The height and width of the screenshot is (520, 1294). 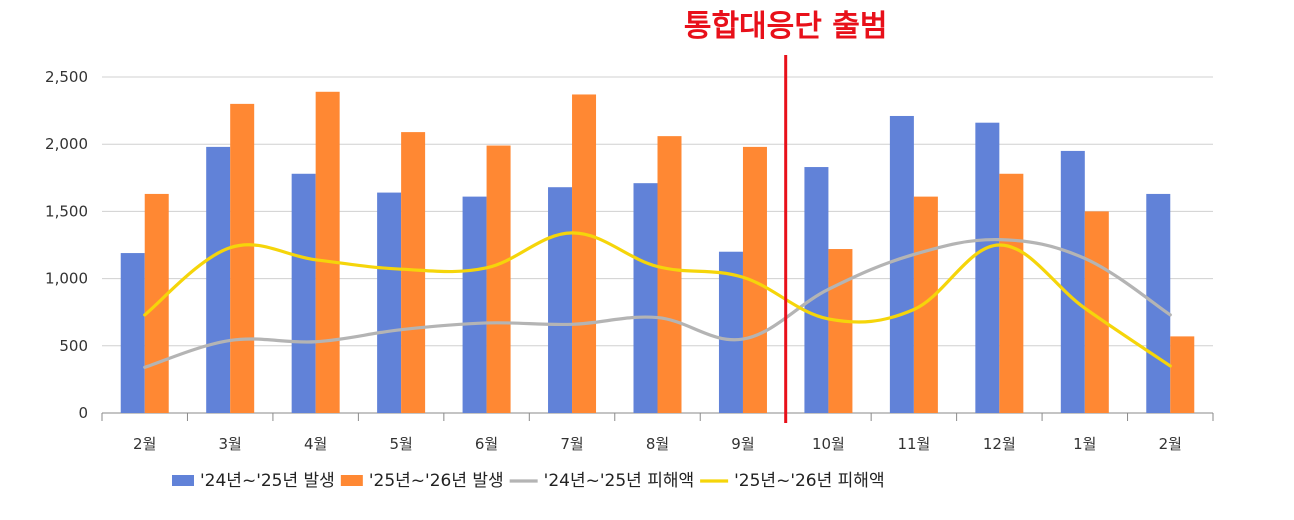 I want to click on bar-s2-7월-5, so click(x=584, y=254).